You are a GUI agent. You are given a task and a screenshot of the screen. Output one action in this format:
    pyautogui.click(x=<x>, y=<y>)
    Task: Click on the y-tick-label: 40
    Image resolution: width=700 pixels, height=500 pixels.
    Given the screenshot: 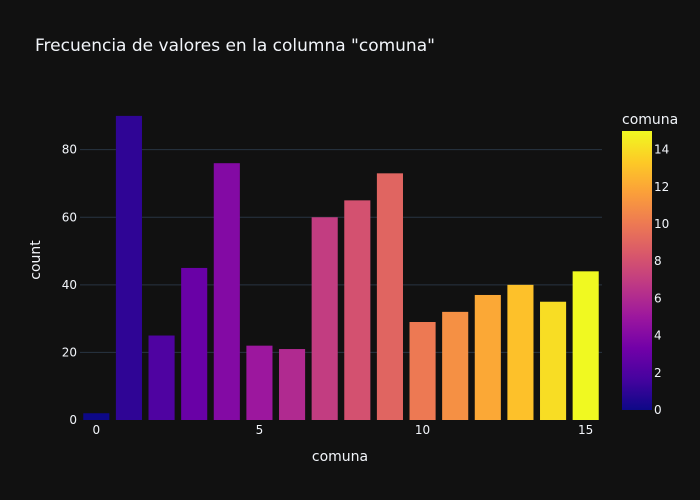 What is the action you would take?
    pyautogui.click(x=69, y=285)
    